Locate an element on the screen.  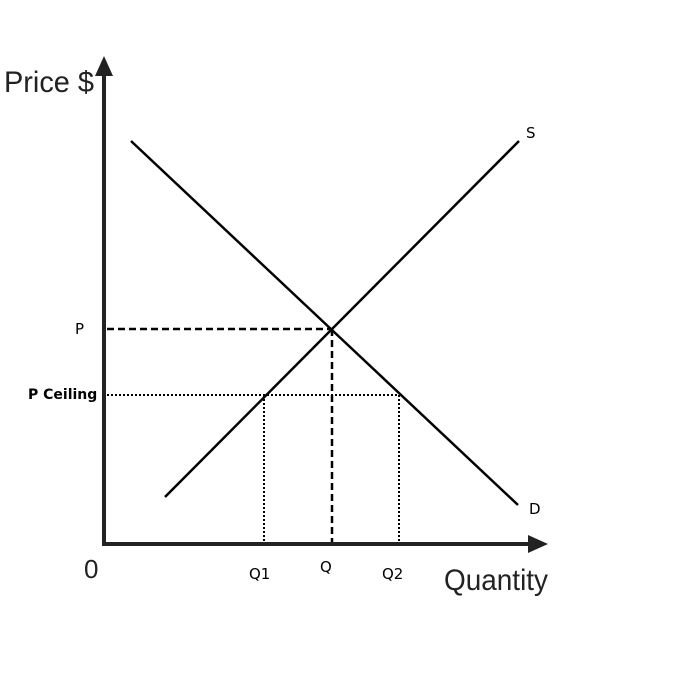
x-axis-title: Quantity is located at coordinates (496, 580).